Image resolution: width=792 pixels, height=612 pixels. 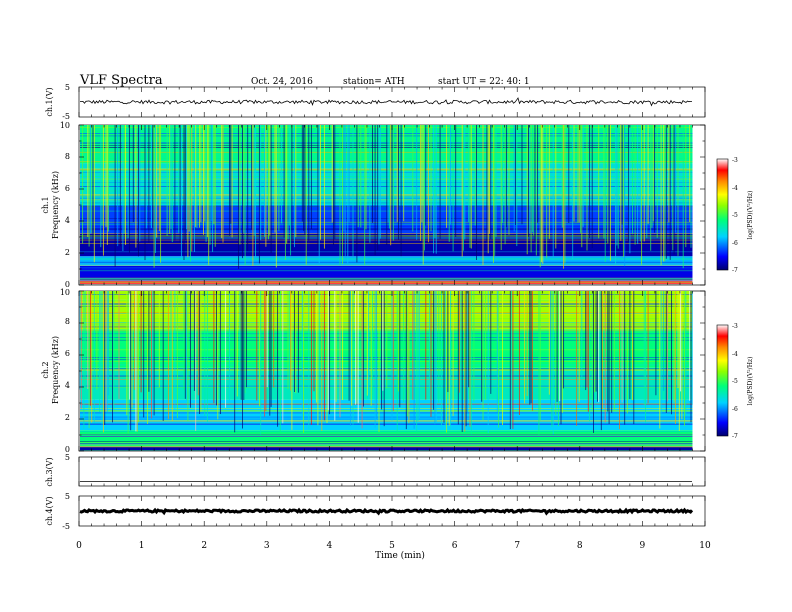 What do you see at coordinates (67, 220) in the screenshot?
I see `ch1-spec-ytick-4: 4` at bounding box center [67, 220].